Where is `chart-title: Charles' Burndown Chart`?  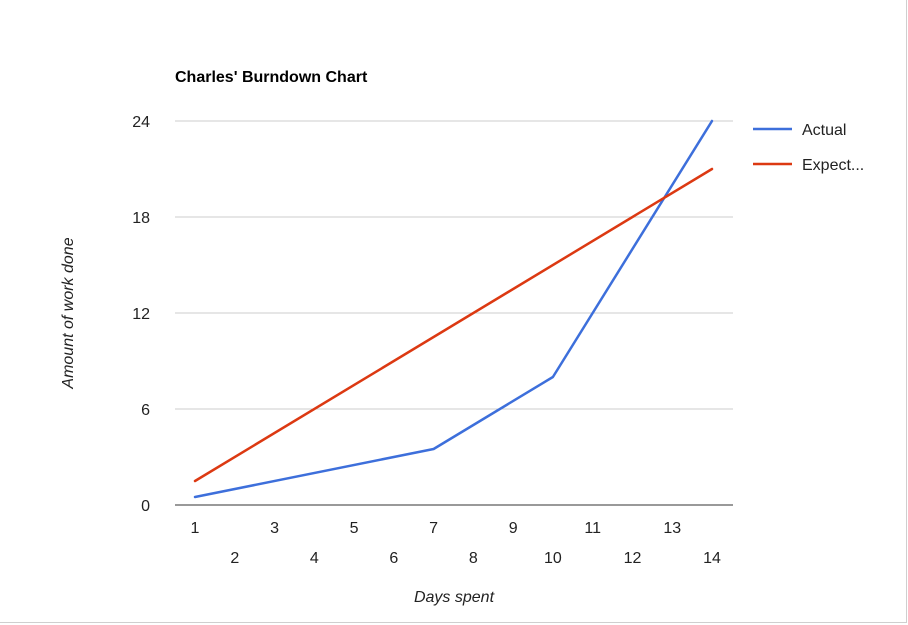
chart-title: Charles' Burndown Chart is located at coordinates (271, 77).